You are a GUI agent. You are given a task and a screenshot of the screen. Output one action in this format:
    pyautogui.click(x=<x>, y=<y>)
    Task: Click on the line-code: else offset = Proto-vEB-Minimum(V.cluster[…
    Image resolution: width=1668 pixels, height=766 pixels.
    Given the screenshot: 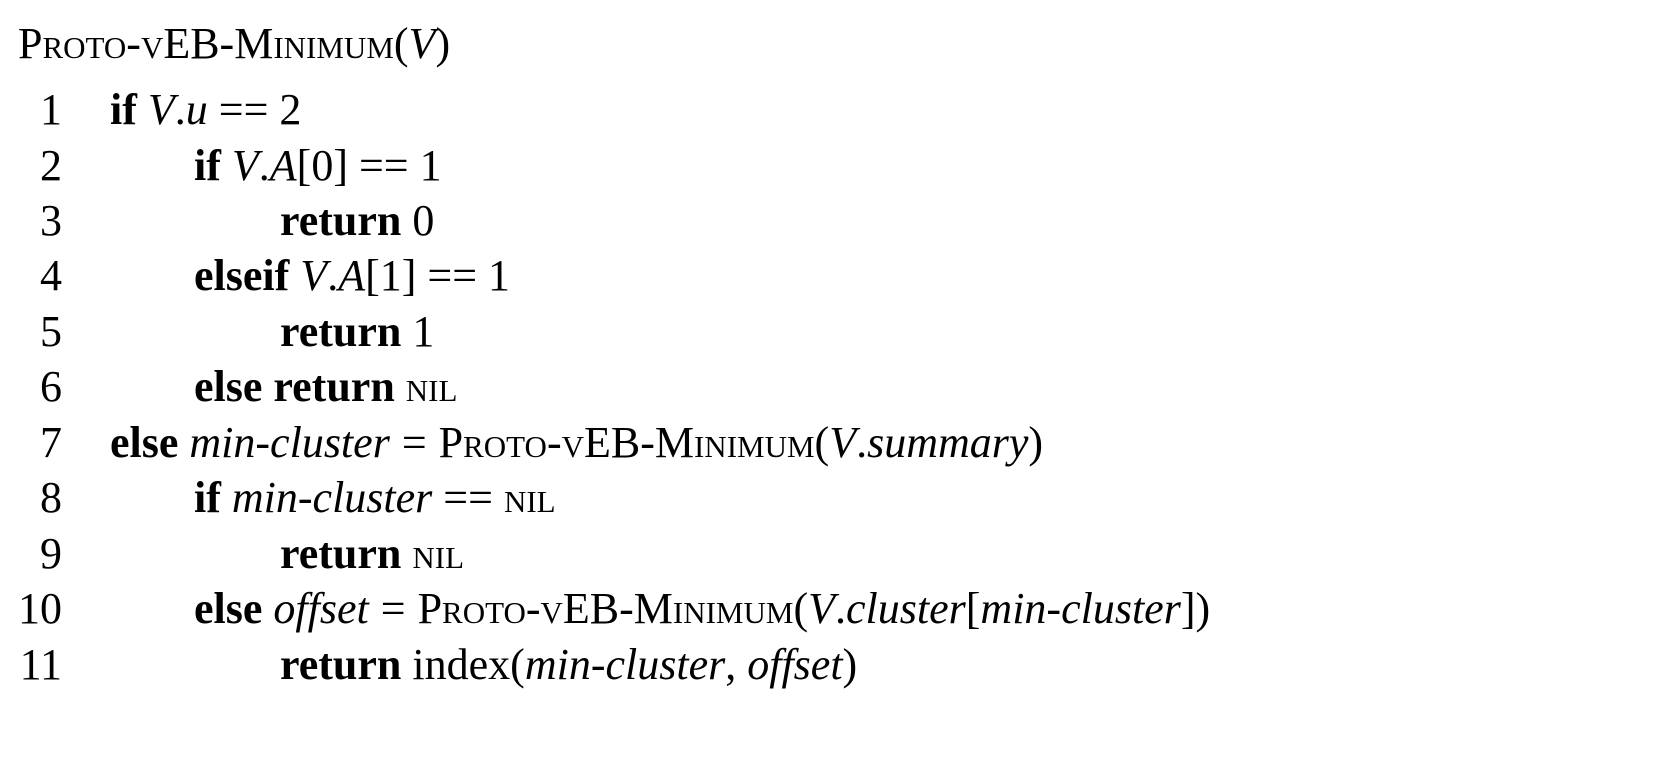 What is the action you would take?
    pyautogui.click(x=702, y=608)
    